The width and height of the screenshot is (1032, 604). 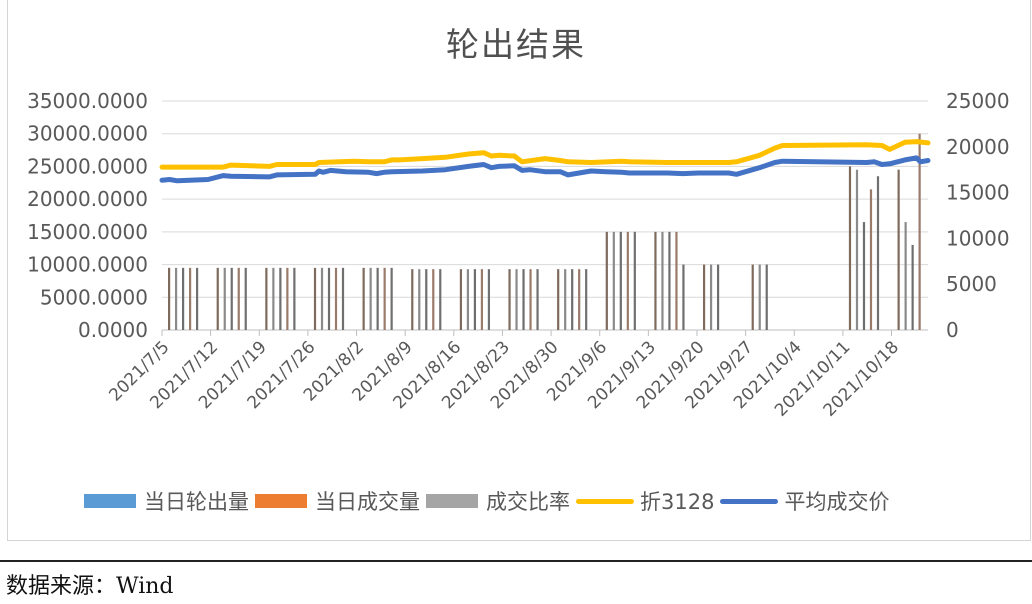 I want to click on legend-item: 当日成交量, so click(x=337, y=501).